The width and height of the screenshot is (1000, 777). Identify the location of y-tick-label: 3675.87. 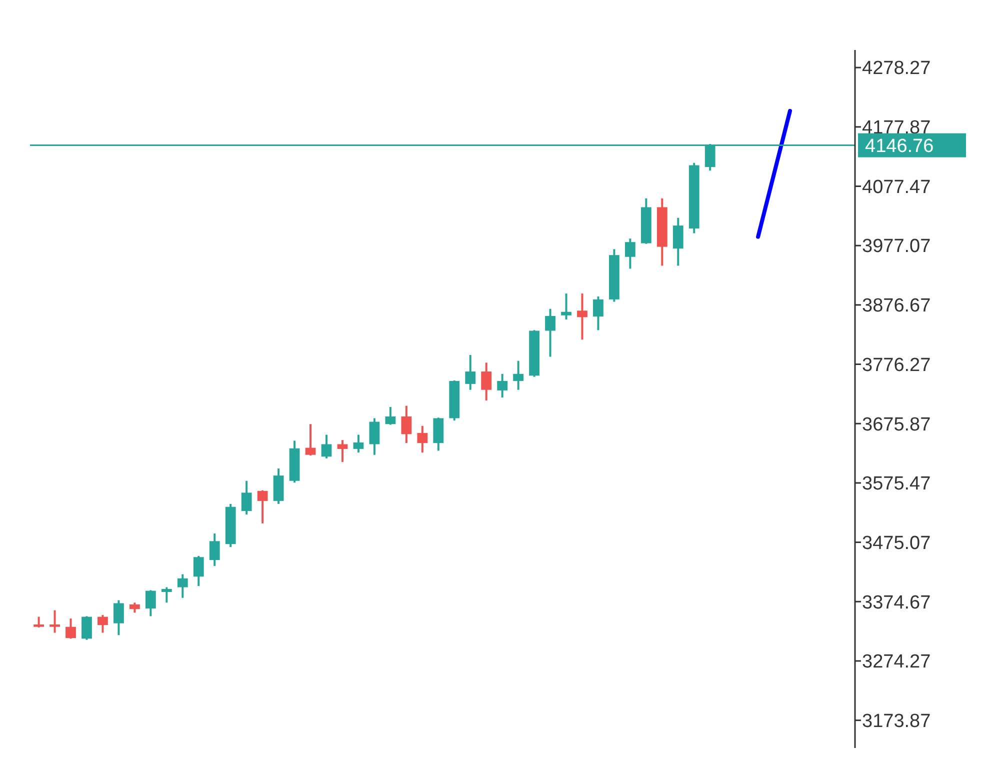
(896, 425).